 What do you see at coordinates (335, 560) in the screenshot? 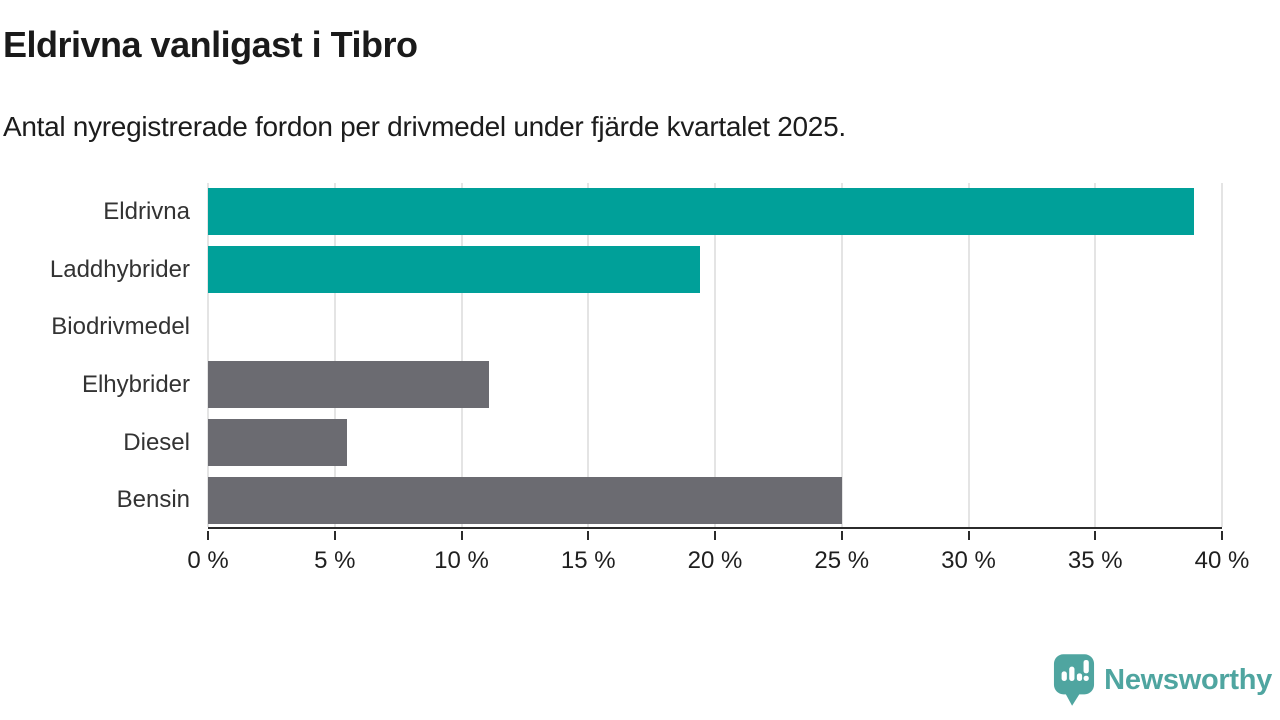
I see `tick-label-5: 5 %` at bounding box center [335, 560].